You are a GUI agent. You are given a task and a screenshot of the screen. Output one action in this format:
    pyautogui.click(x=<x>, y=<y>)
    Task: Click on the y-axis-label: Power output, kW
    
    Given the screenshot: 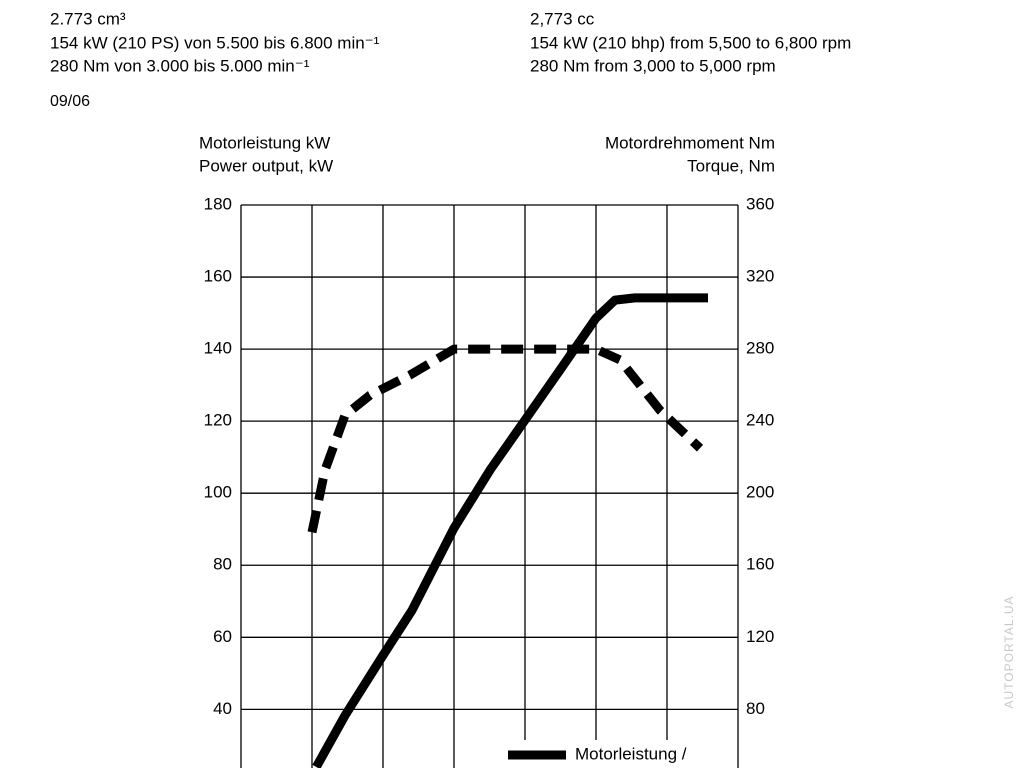 What is the action you would take?
    pyautogui.click(x=266, y=165)
    